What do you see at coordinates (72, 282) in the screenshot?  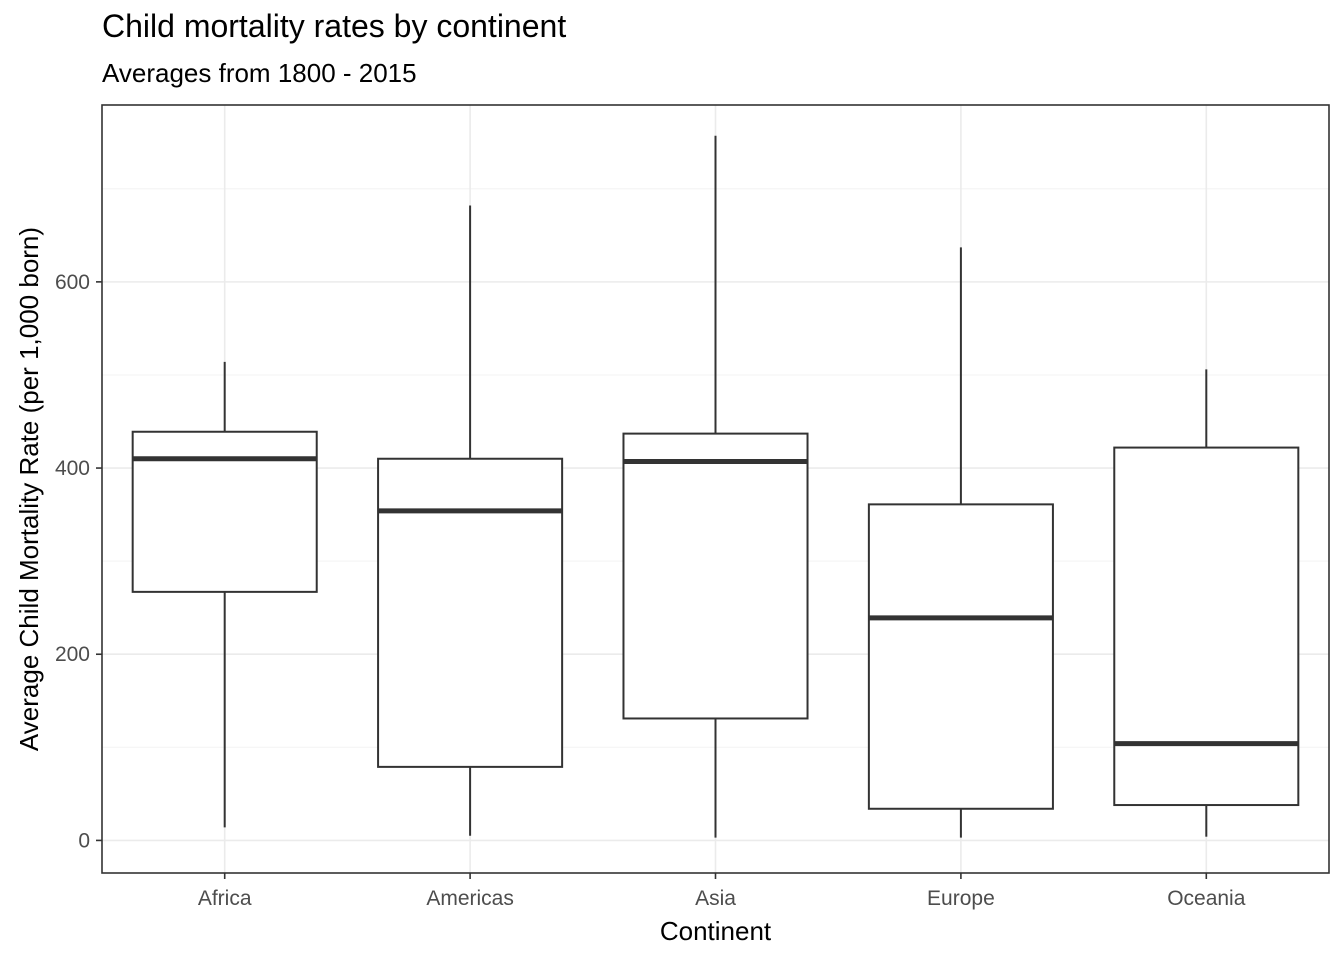 I see `y-tick-label: 600` at bounding box center [72, 282].